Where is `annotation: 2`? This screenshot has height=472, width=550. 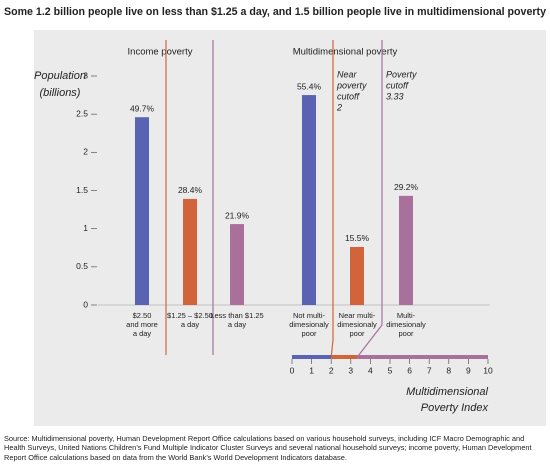
annotation: 2 is located at coordinates (339, 107).